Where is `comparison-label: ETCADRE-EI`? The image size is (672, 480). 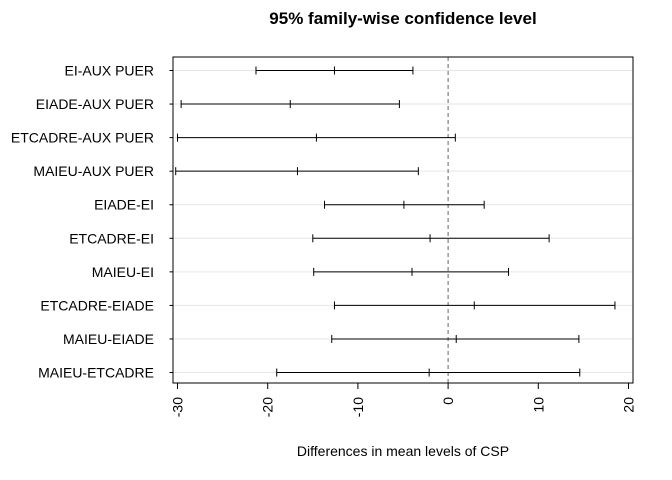
comparison-label: ETCADRE-EI is located at coordinates (111, 238).